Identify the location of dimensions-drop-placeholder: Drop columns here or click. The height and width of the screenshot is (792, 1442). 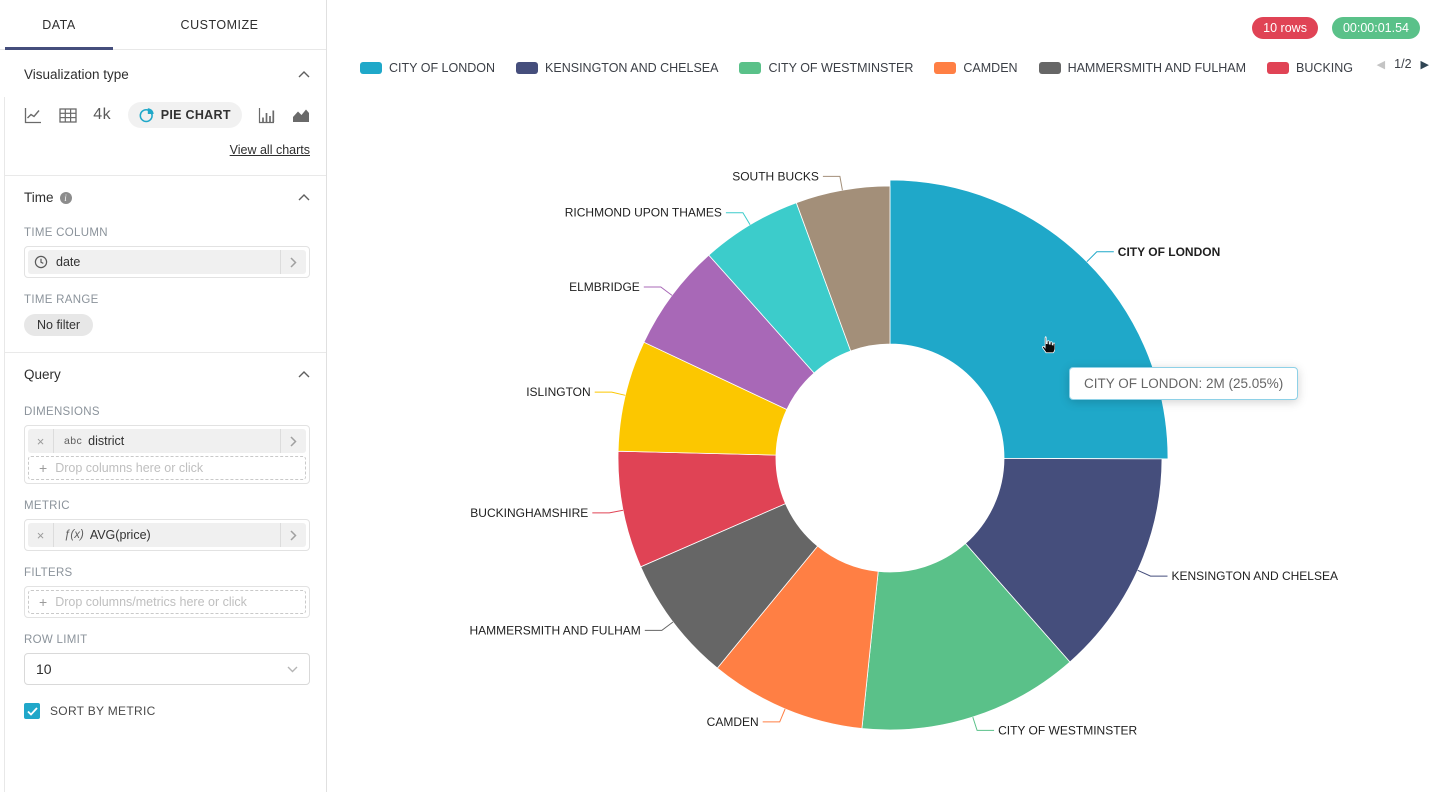
(129, 468).